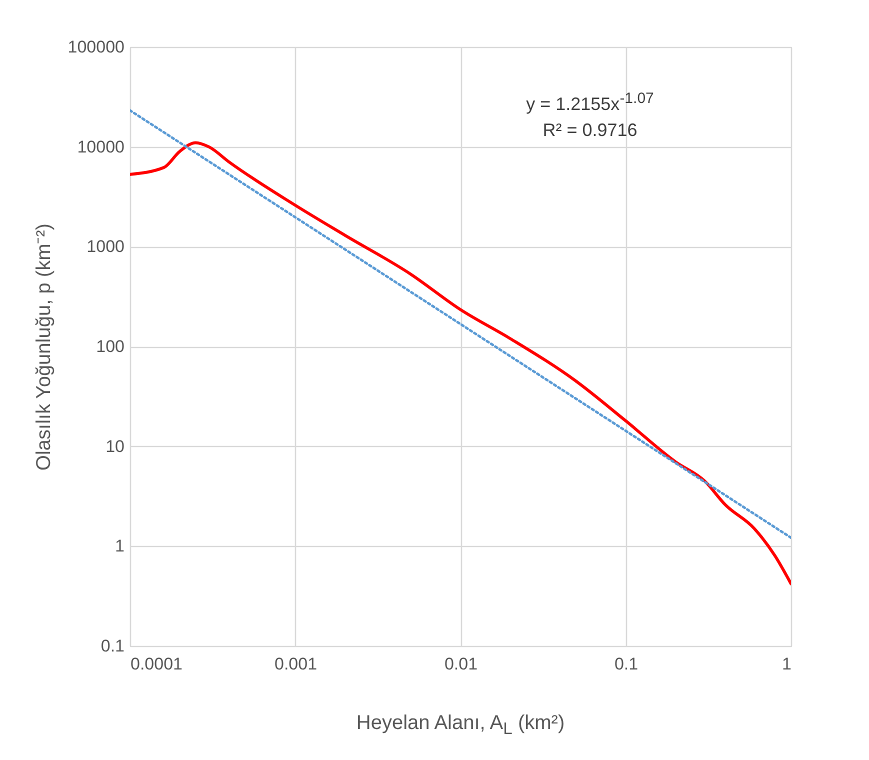  Describe the element at coordinates (43, 347) in the screenshot. I see `y-axis-title: Olasılık Yoğunluğu, p (km⁻²)` at that location.